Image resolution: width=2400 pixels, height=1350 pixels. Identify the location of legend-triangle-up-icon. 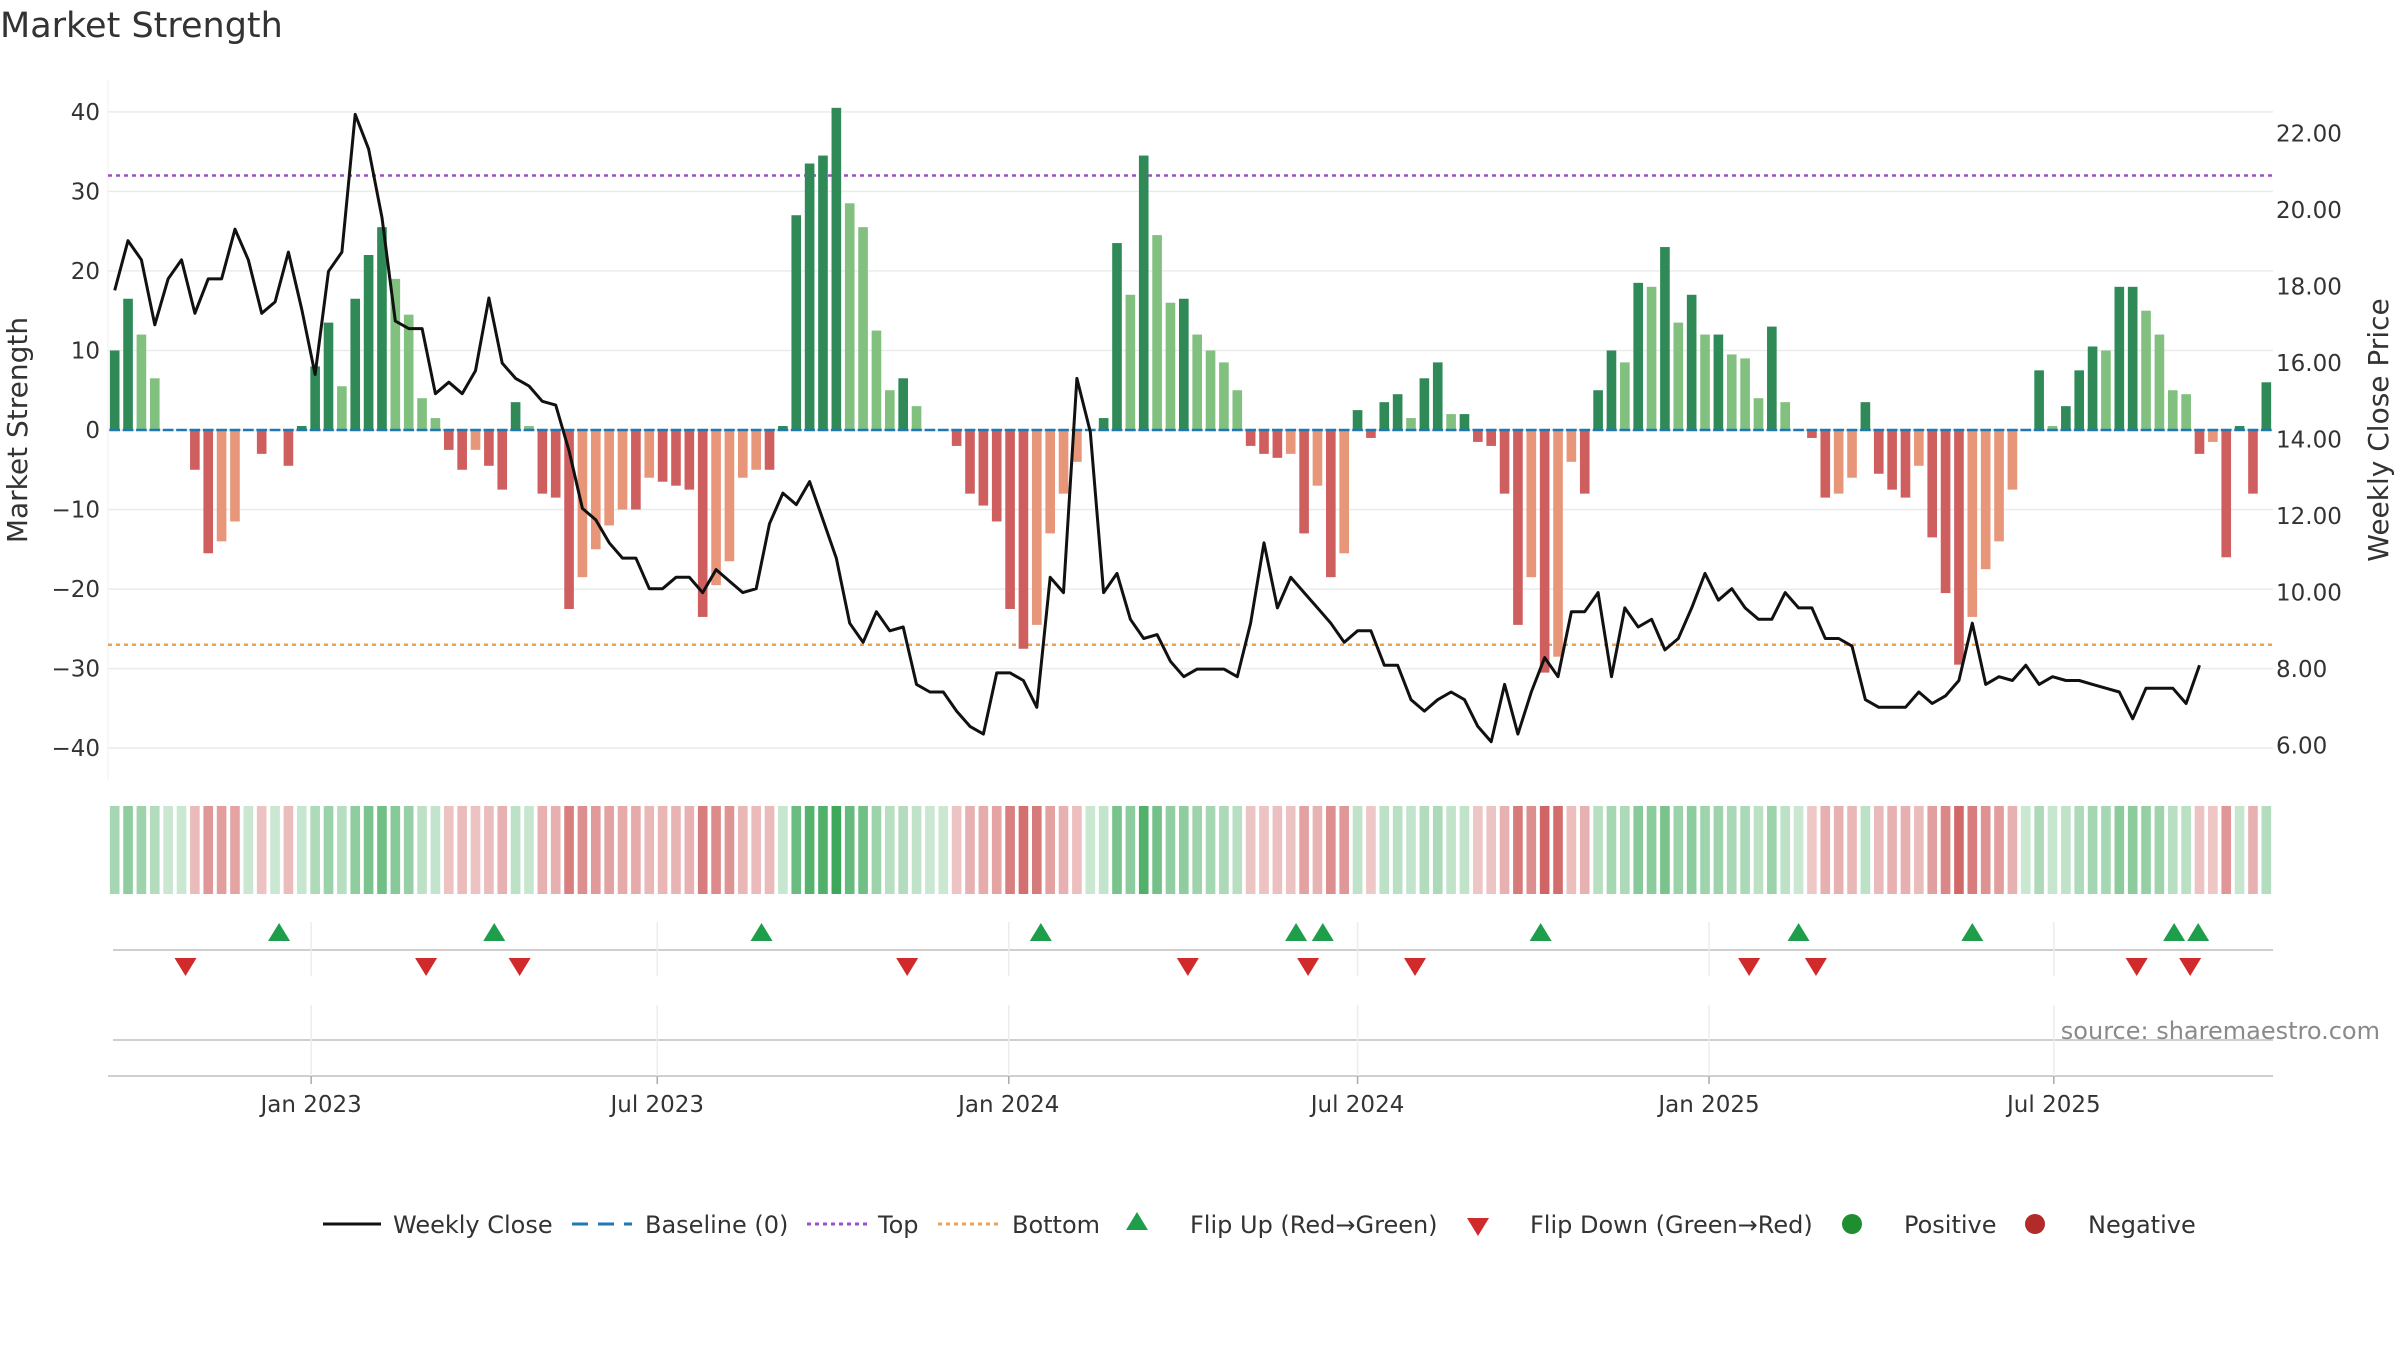
(1137, 1221).